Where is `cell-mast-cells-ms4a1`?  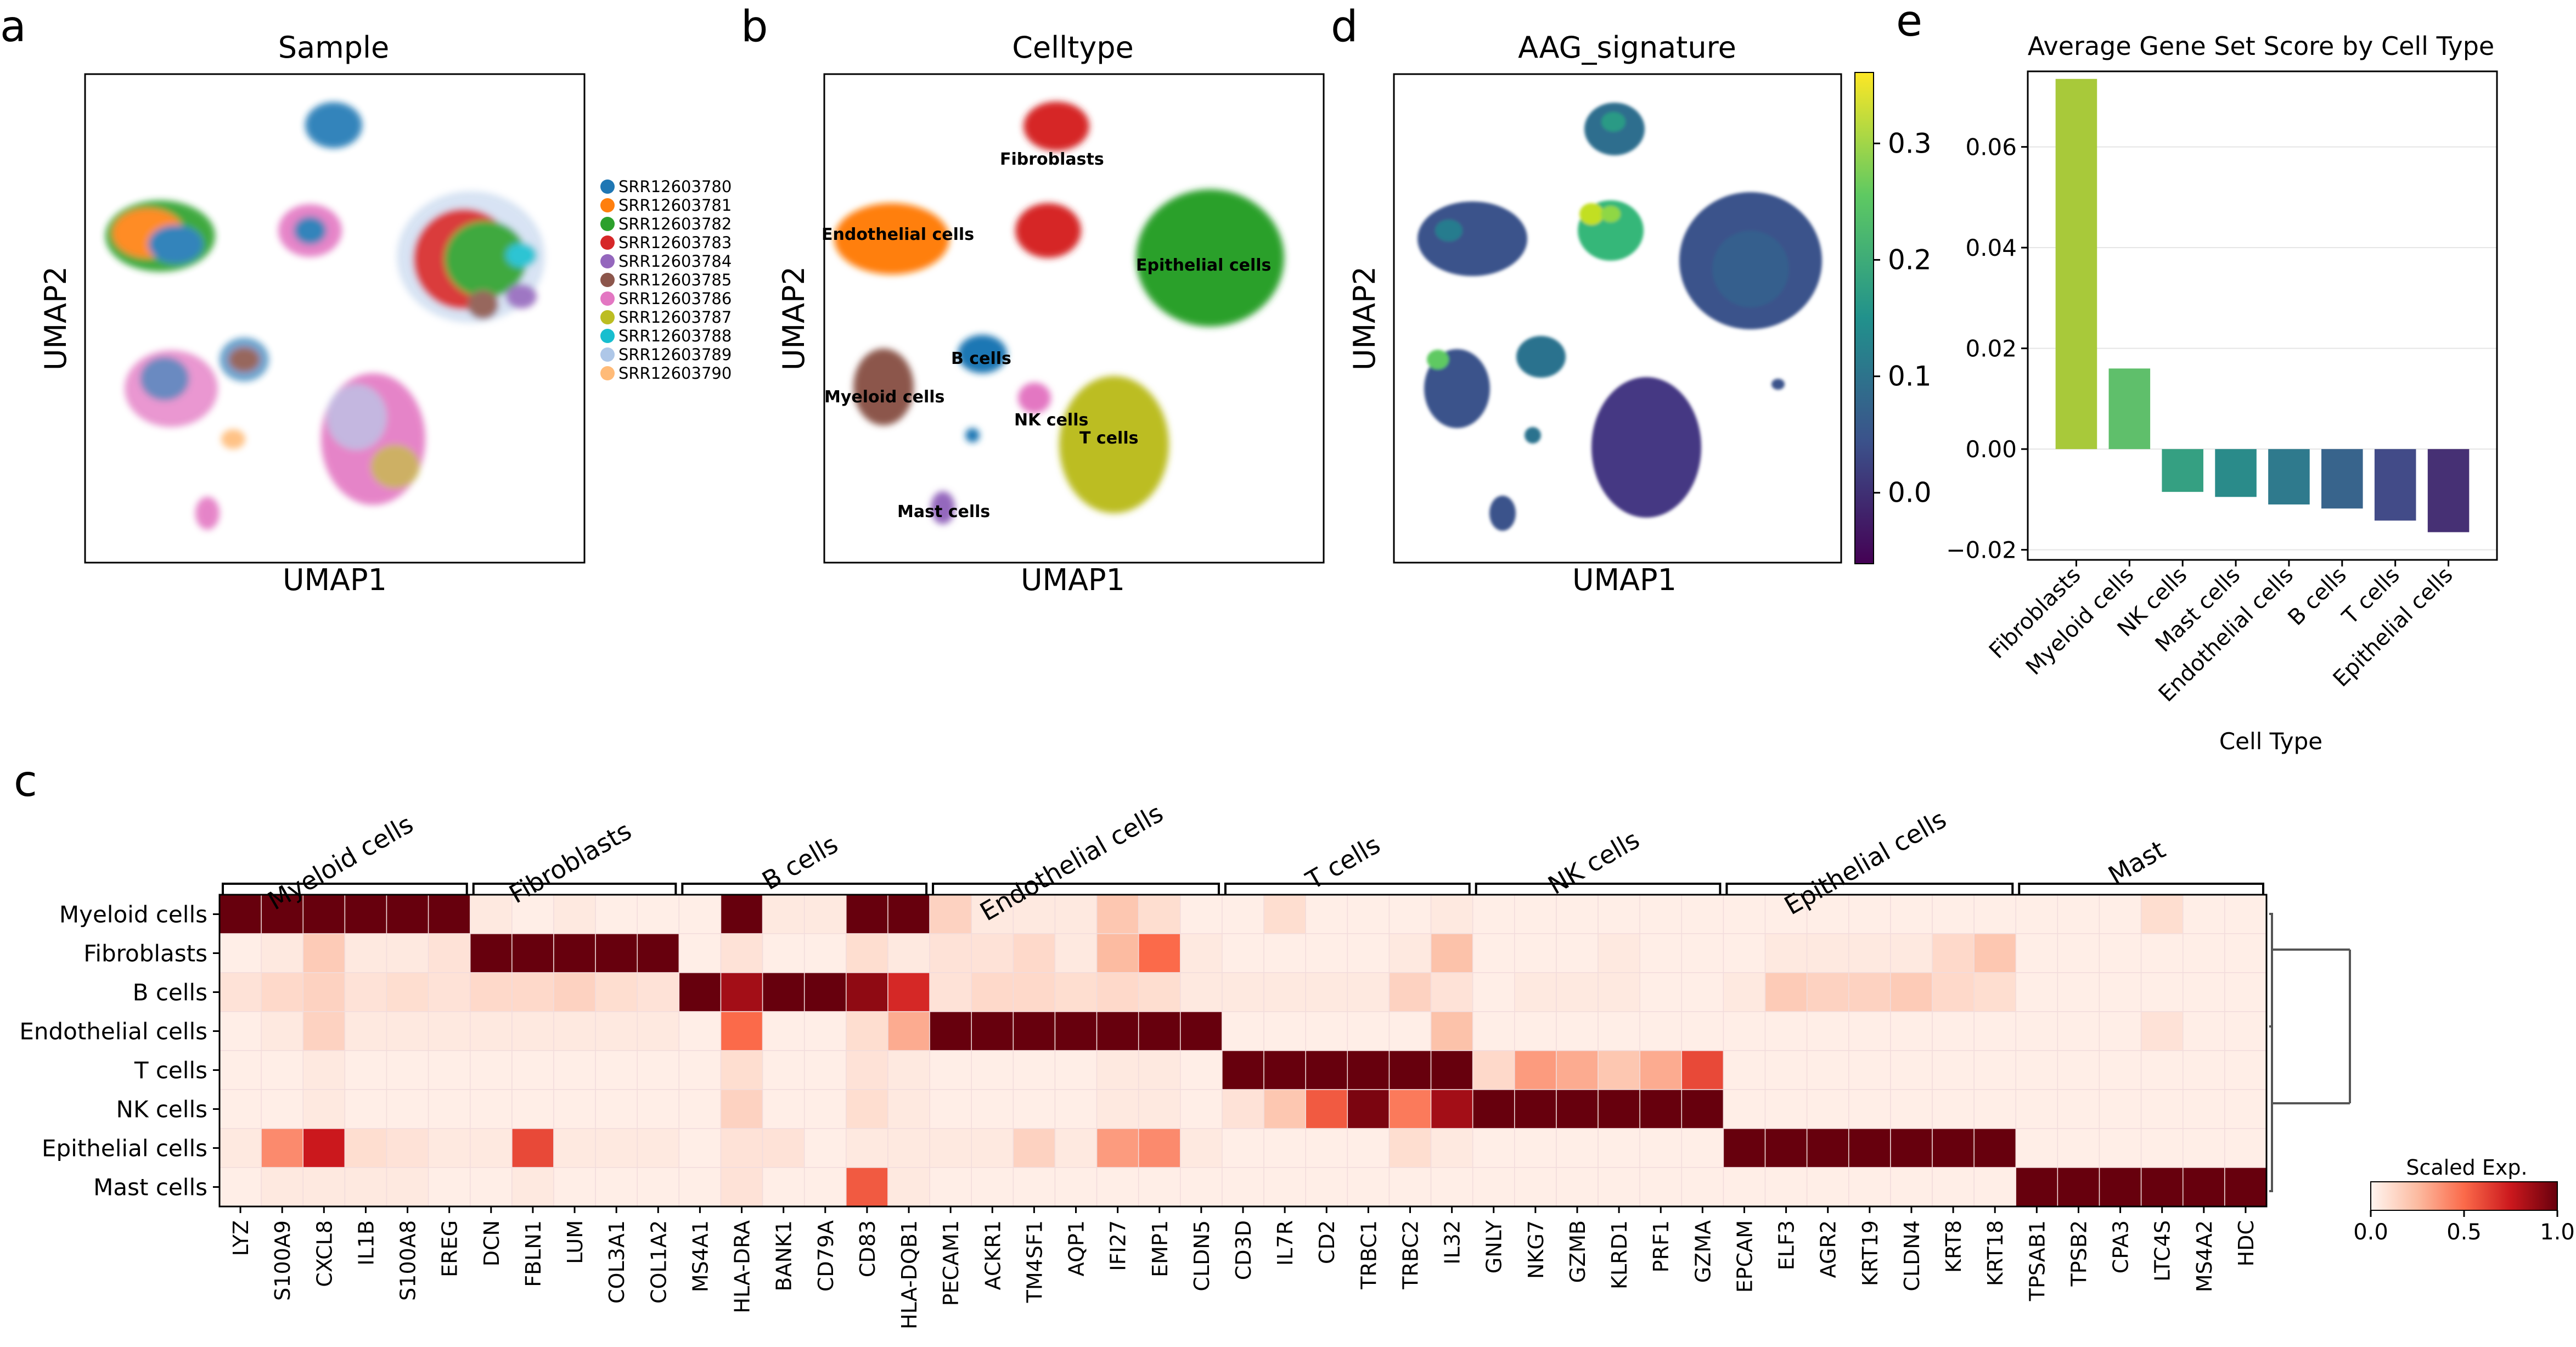
cell-mast-cells-ms4a1 is located at coordinates (700, 1187).